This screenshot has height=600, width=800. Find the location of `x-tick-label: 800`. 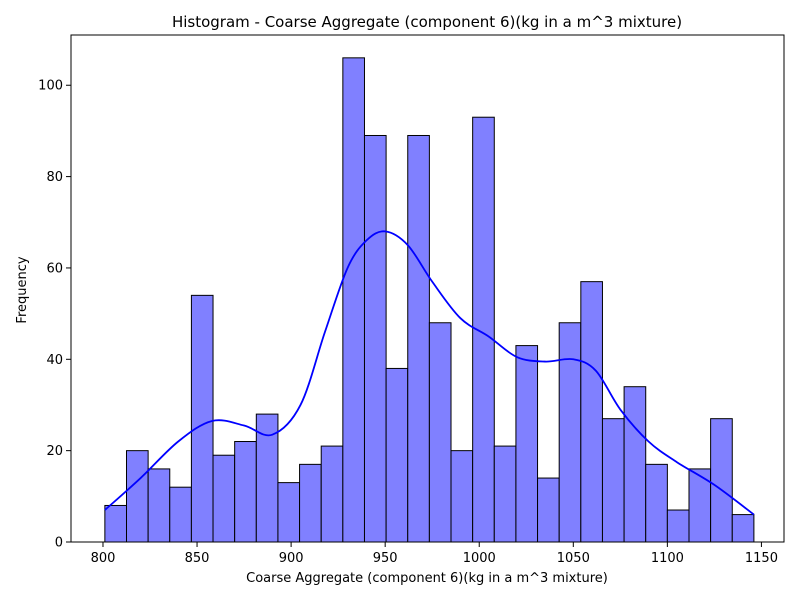

x-tick-label: 800 is located at coordinates (103, 558).